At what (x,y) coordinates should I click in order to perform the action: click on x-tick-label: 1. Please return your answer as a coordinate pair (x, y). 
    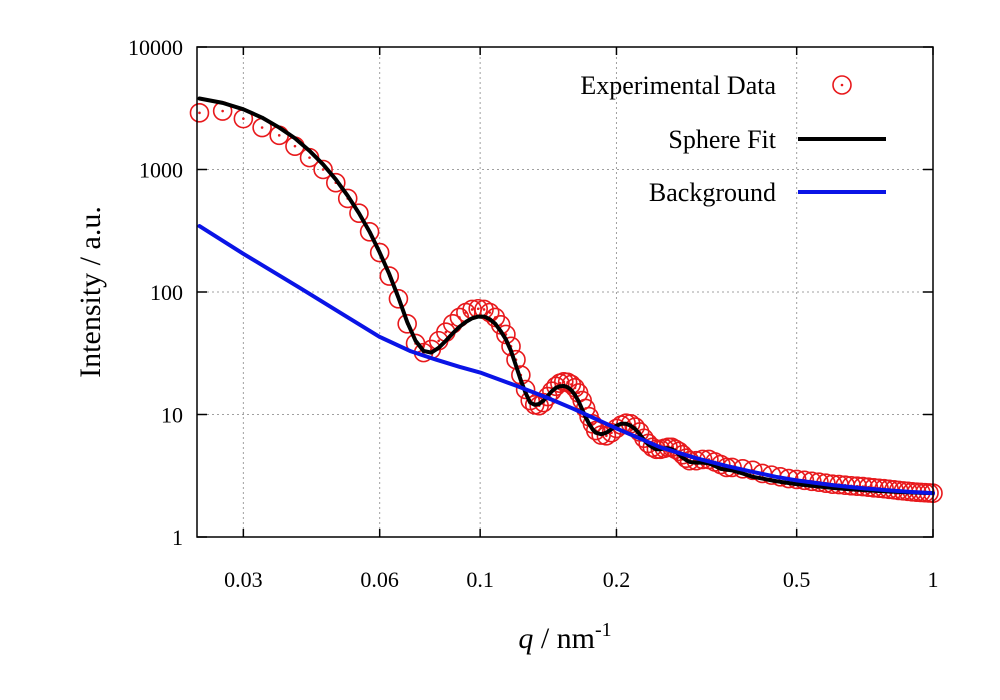
    Looking at the image, I should click on (933, 579).